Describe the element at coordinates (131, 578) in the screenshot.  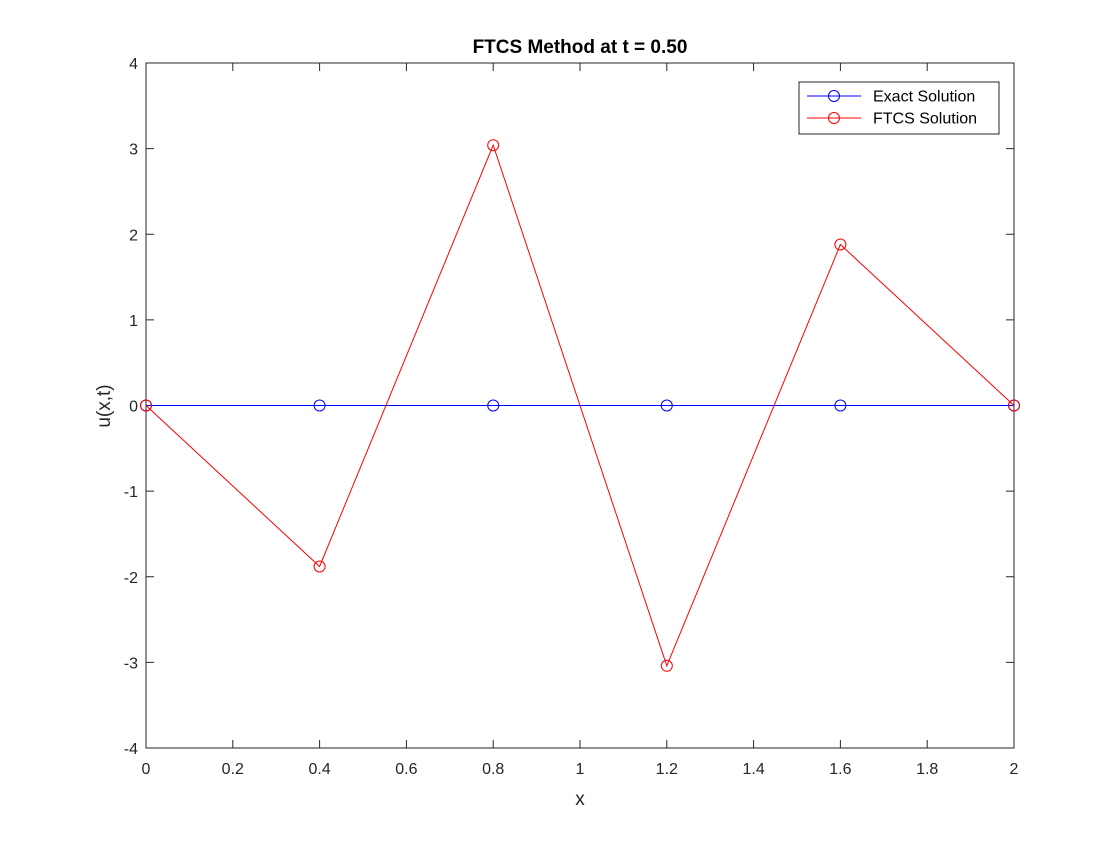
I see `y-tick-label: -2` at that location.